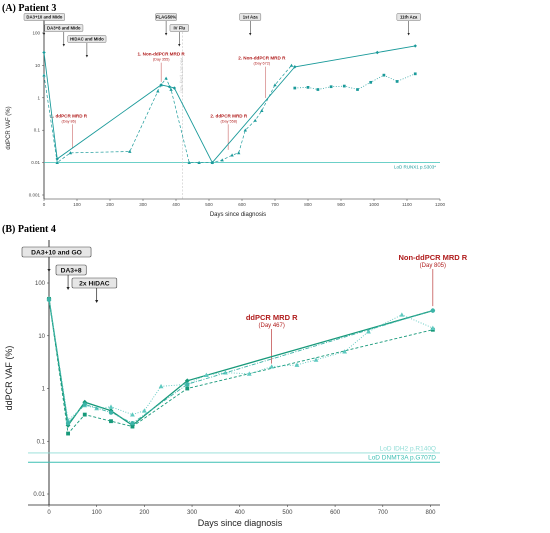 This screenshot has height=533, width=550. What do you see at coordinates (49, 513) in the screenshot?
I see `x-tick-label: 0` at bounding box center [49, 513].